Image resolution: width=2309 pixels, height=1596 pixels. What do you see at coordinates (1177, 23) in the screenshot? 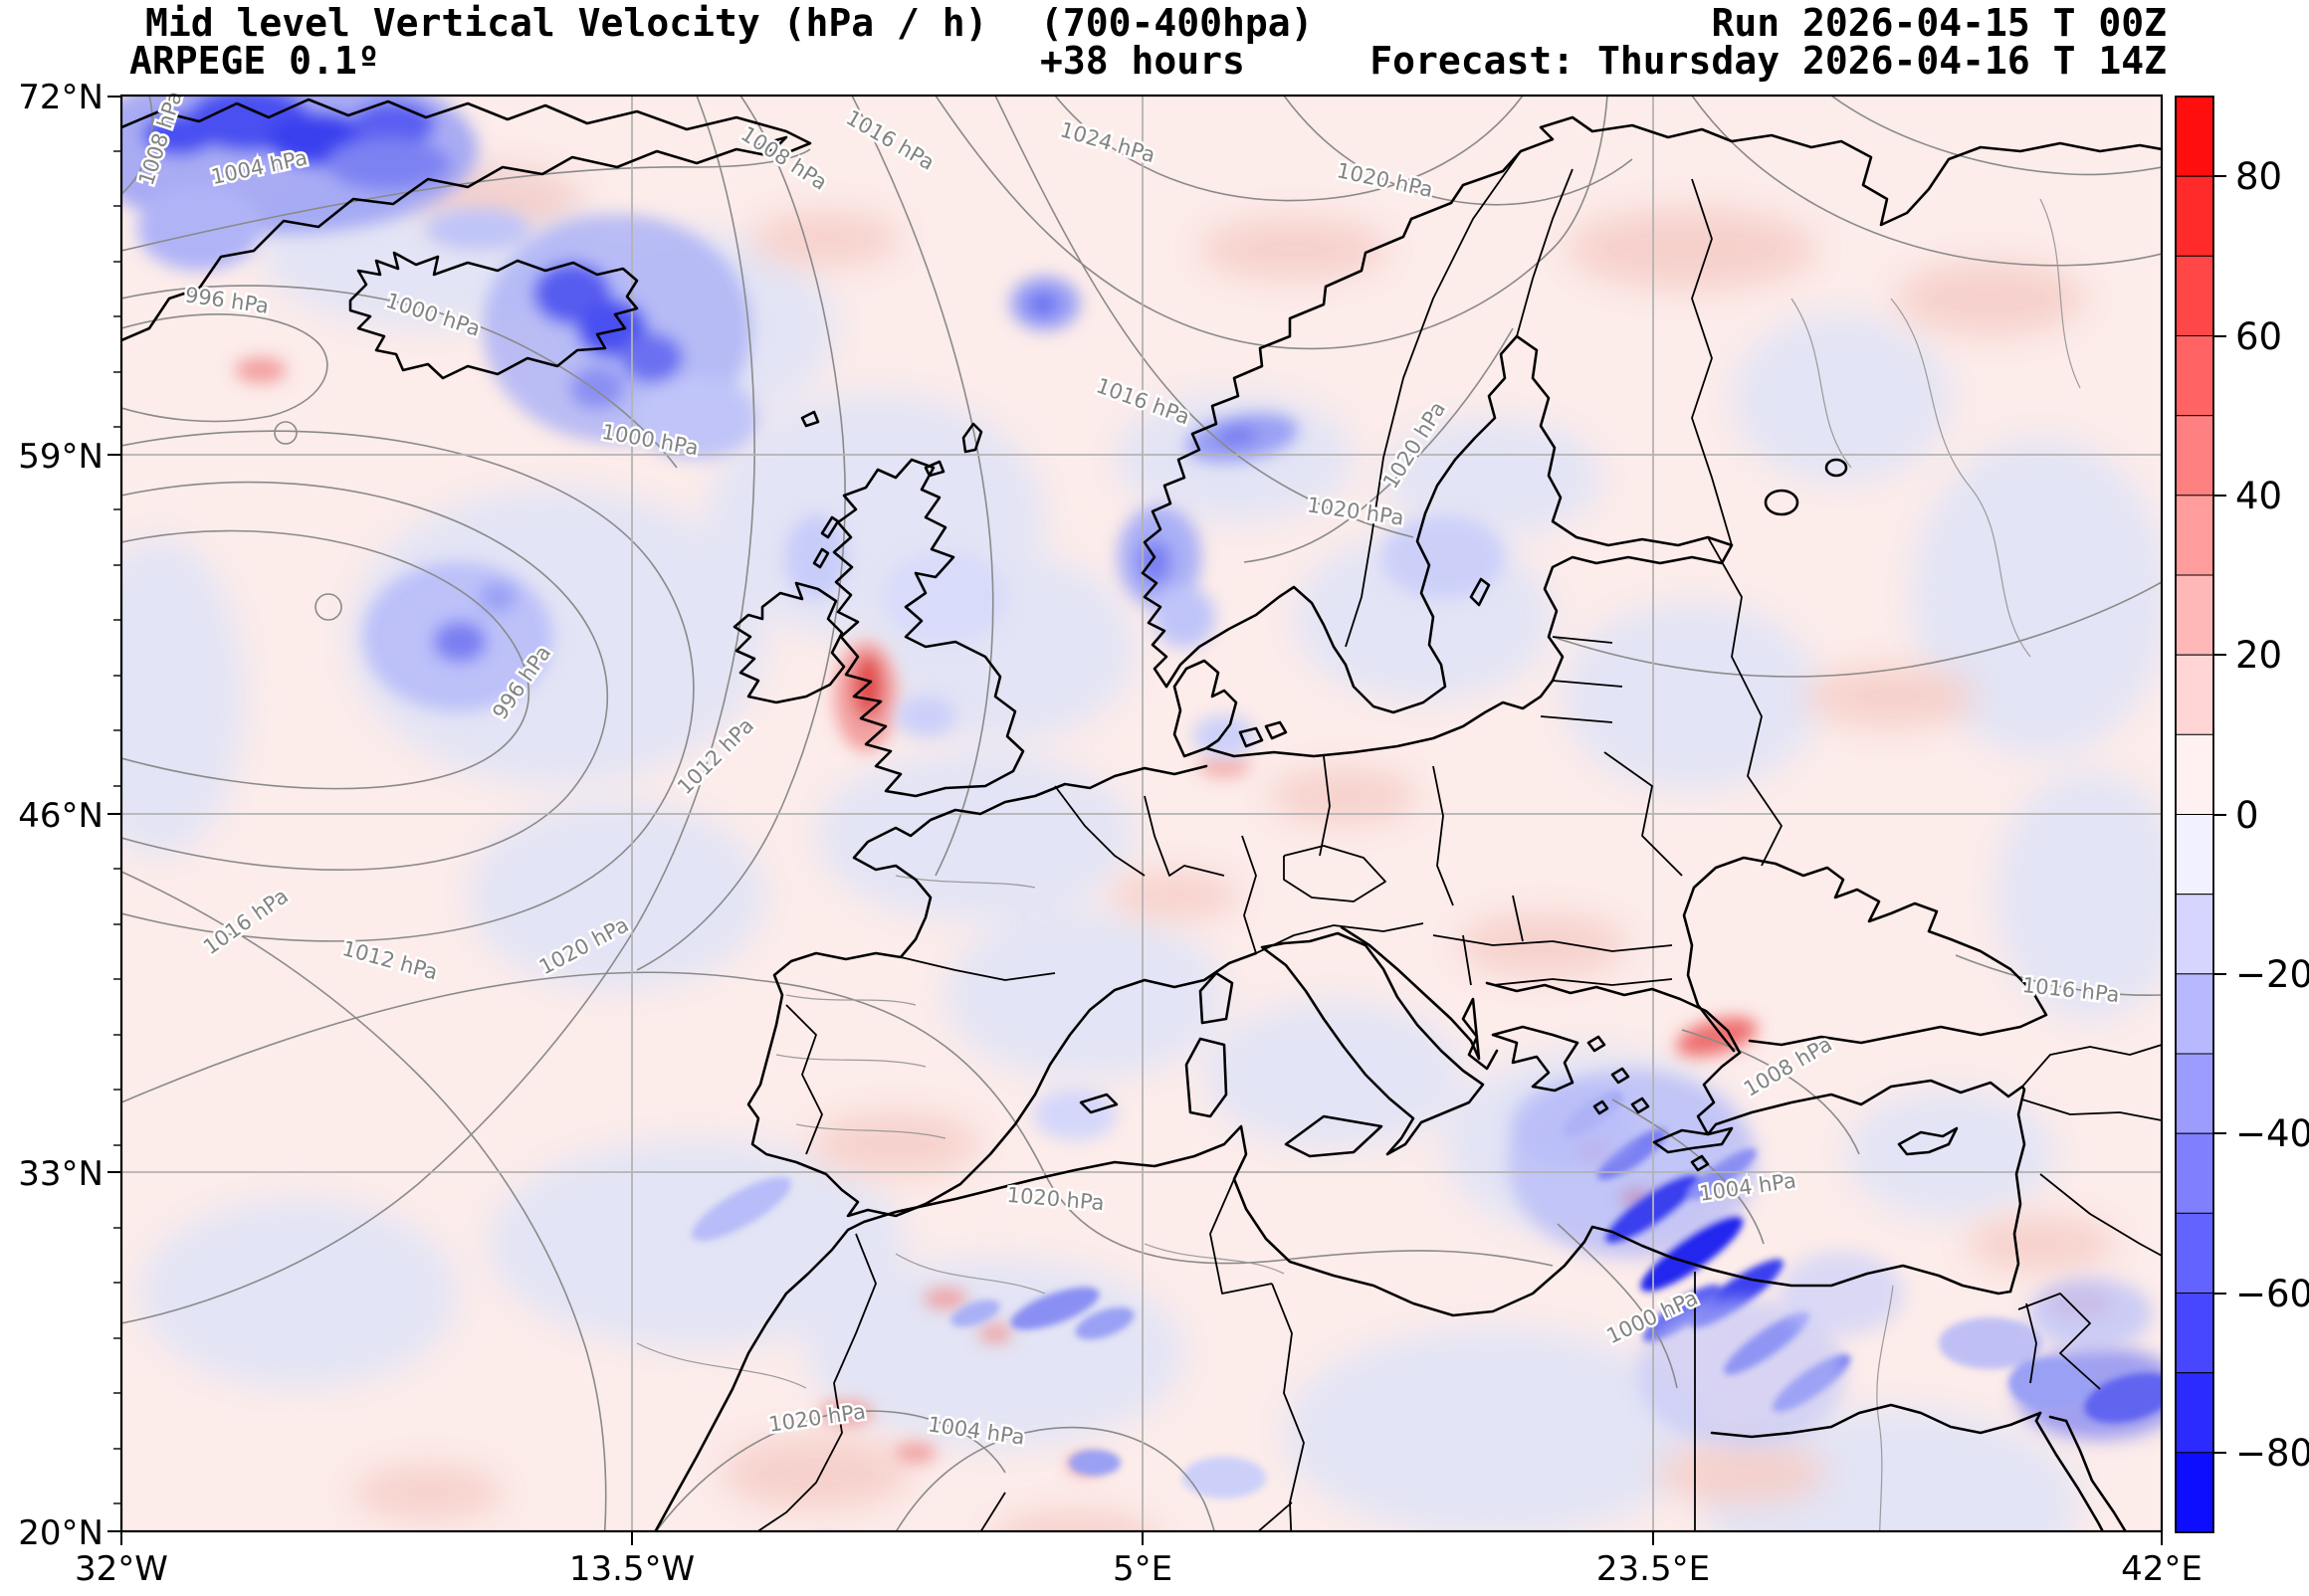
I see `layer-label: (700-400hpa)` at bounding box center [1177, 23].